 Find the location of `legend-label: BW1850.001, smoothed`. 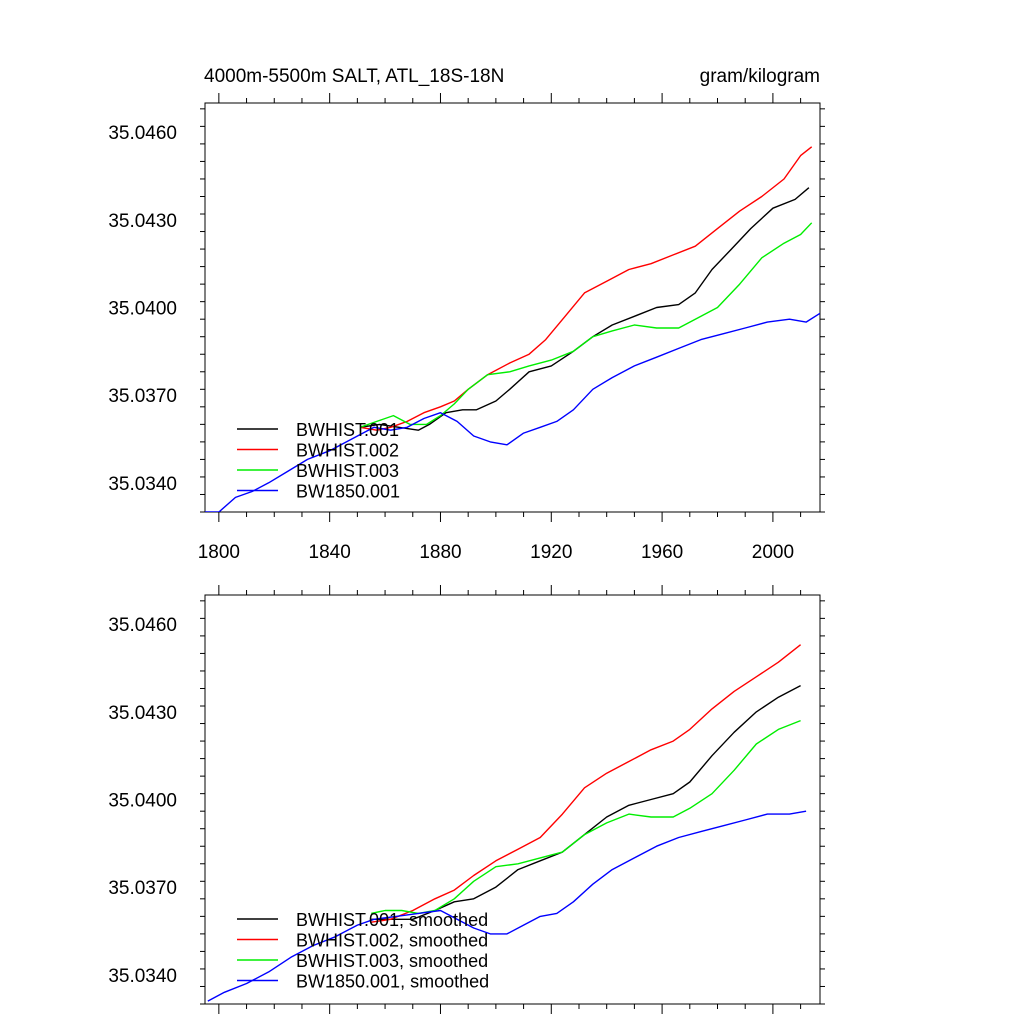

legend-label: BW1850.001, smoothed is located at coordinates (392, 982).